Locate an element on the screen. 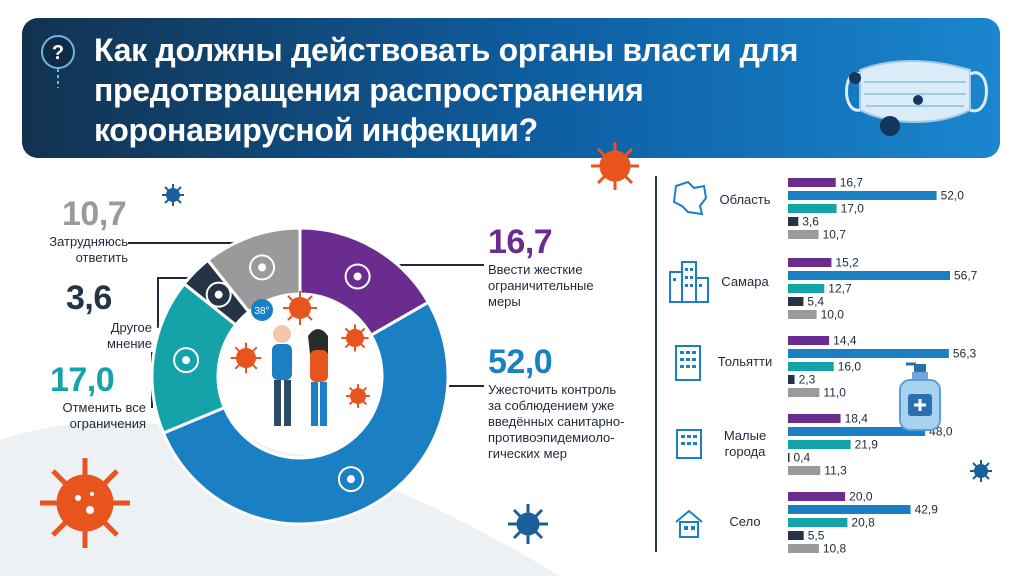 The image size is (1024, 576). bar-oblast-strict is located at coordinates (812, 182).